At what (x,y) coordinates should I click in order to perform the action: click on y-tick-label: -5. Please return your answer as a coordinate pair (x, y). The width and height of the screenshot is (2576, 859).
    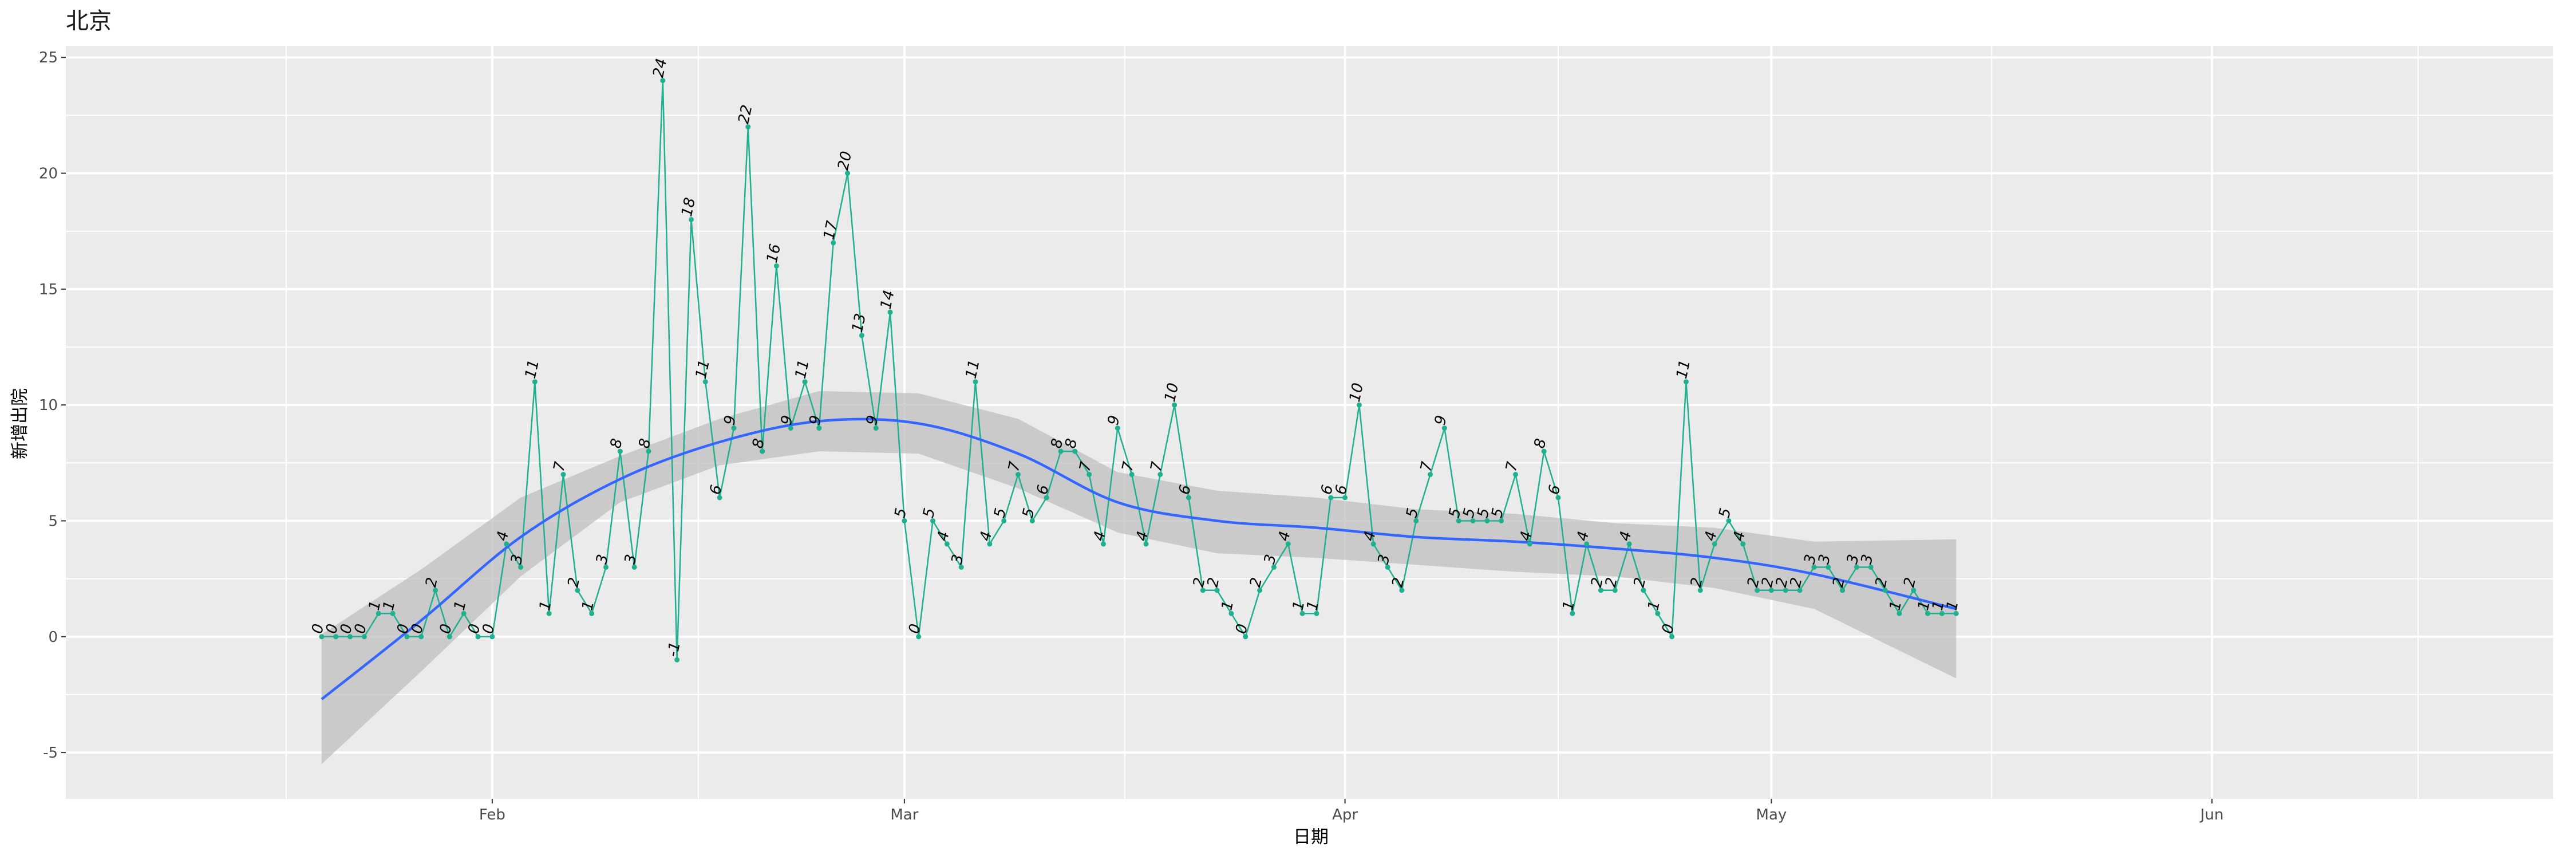
    Looking at the image, I should click on (50, 753).